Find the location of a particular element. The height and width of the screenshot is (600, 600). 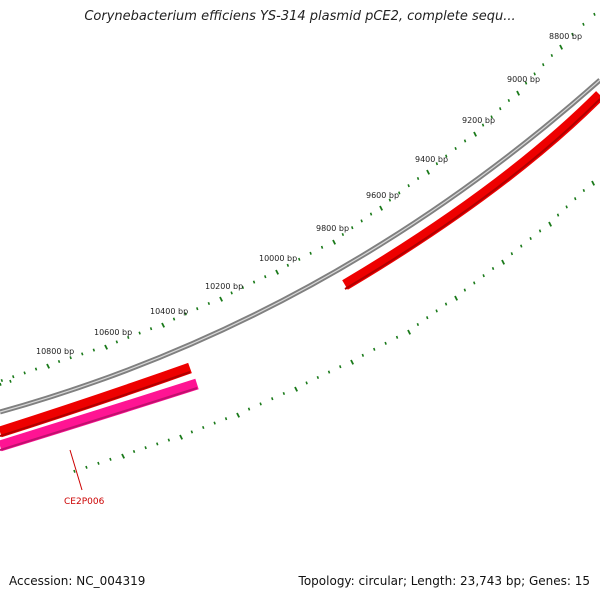

tick-label: 9600 bp is located at coordinates (382, 195).